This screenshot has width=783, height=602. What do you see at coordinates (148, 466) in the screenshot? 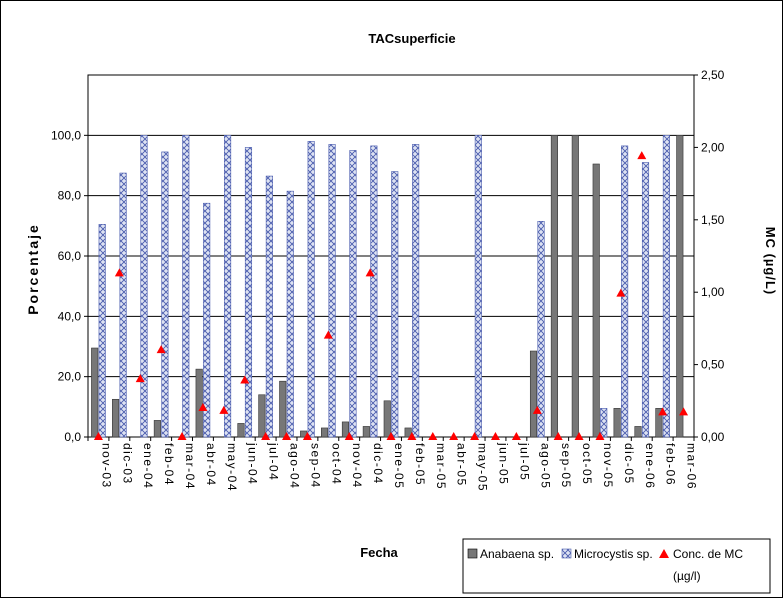
I see `x-tick-label: ene-04` at bounding box center [148, 466].